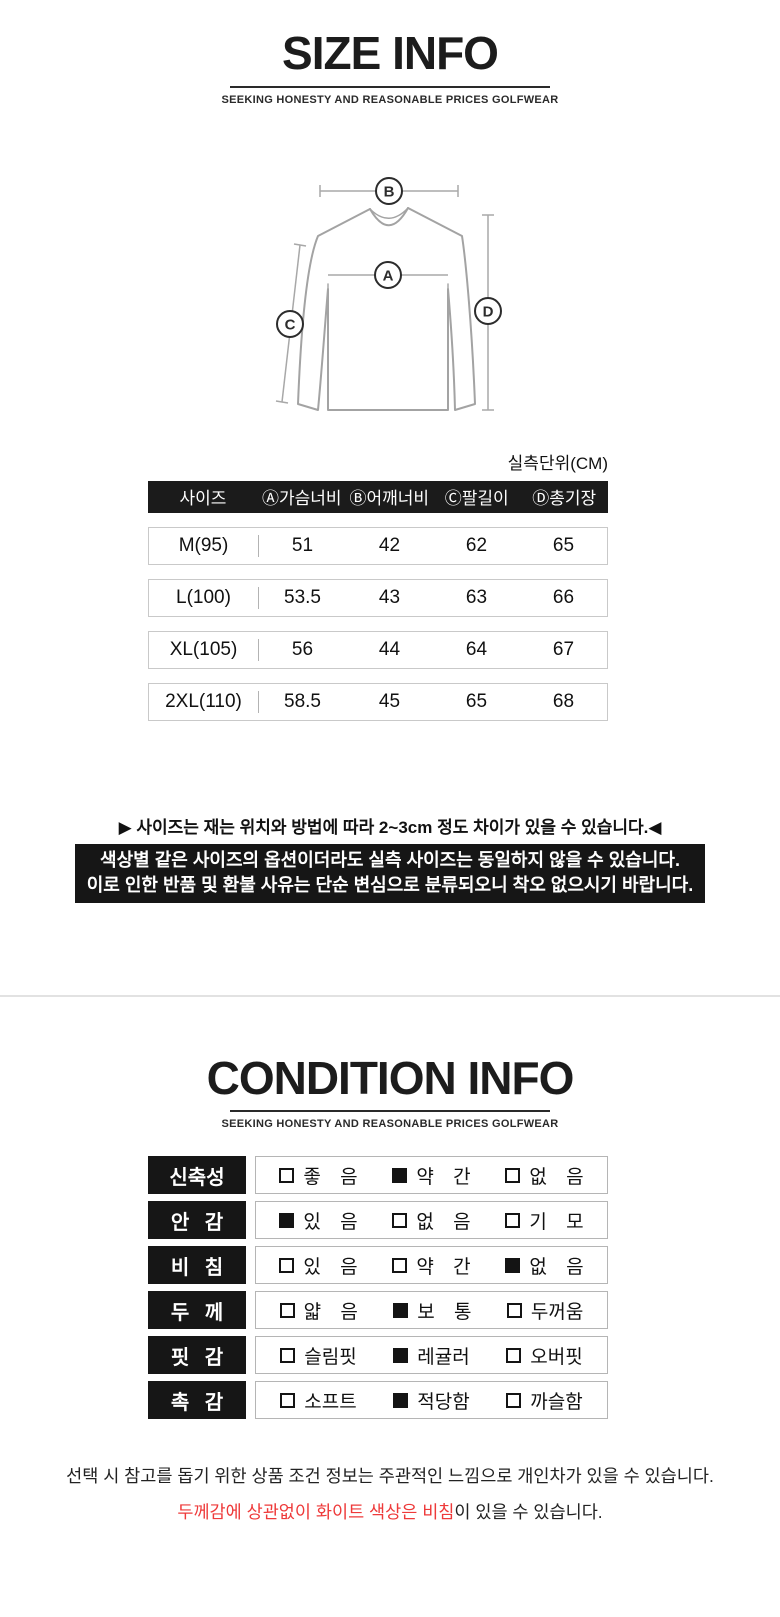  I want to click on size-label: M(95), so click(203, 545).